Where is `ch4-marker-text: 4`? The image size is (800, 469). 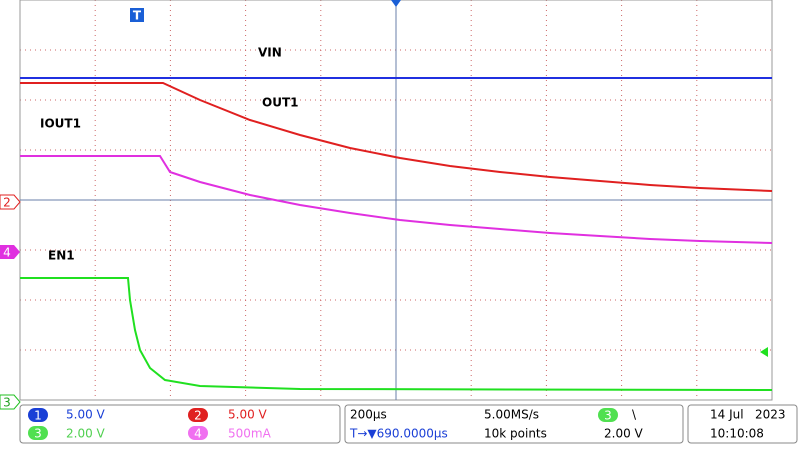 ch4-marker-text: 4 is located at coordinates (7, 253).